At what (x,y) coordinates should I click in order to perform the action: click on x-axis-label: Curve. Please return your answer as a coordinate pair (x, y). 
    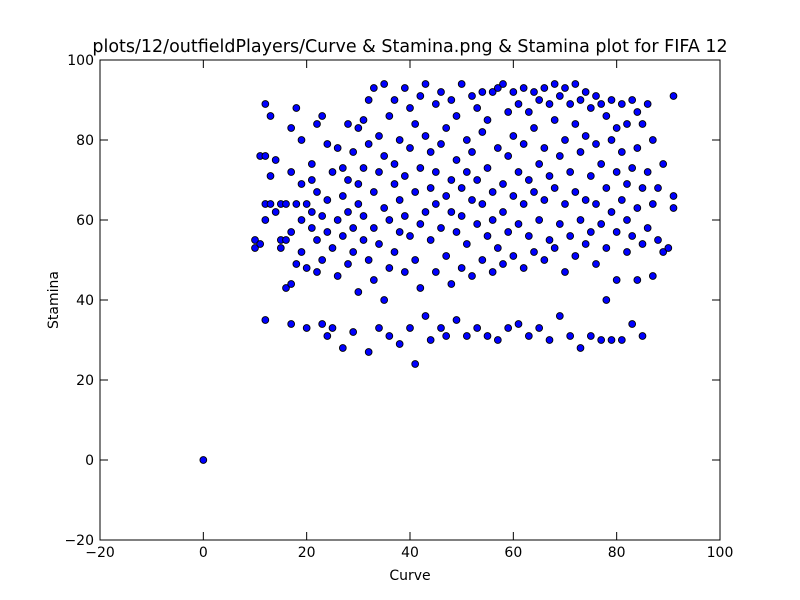
    Looking at the image, I should click on (409, 576).